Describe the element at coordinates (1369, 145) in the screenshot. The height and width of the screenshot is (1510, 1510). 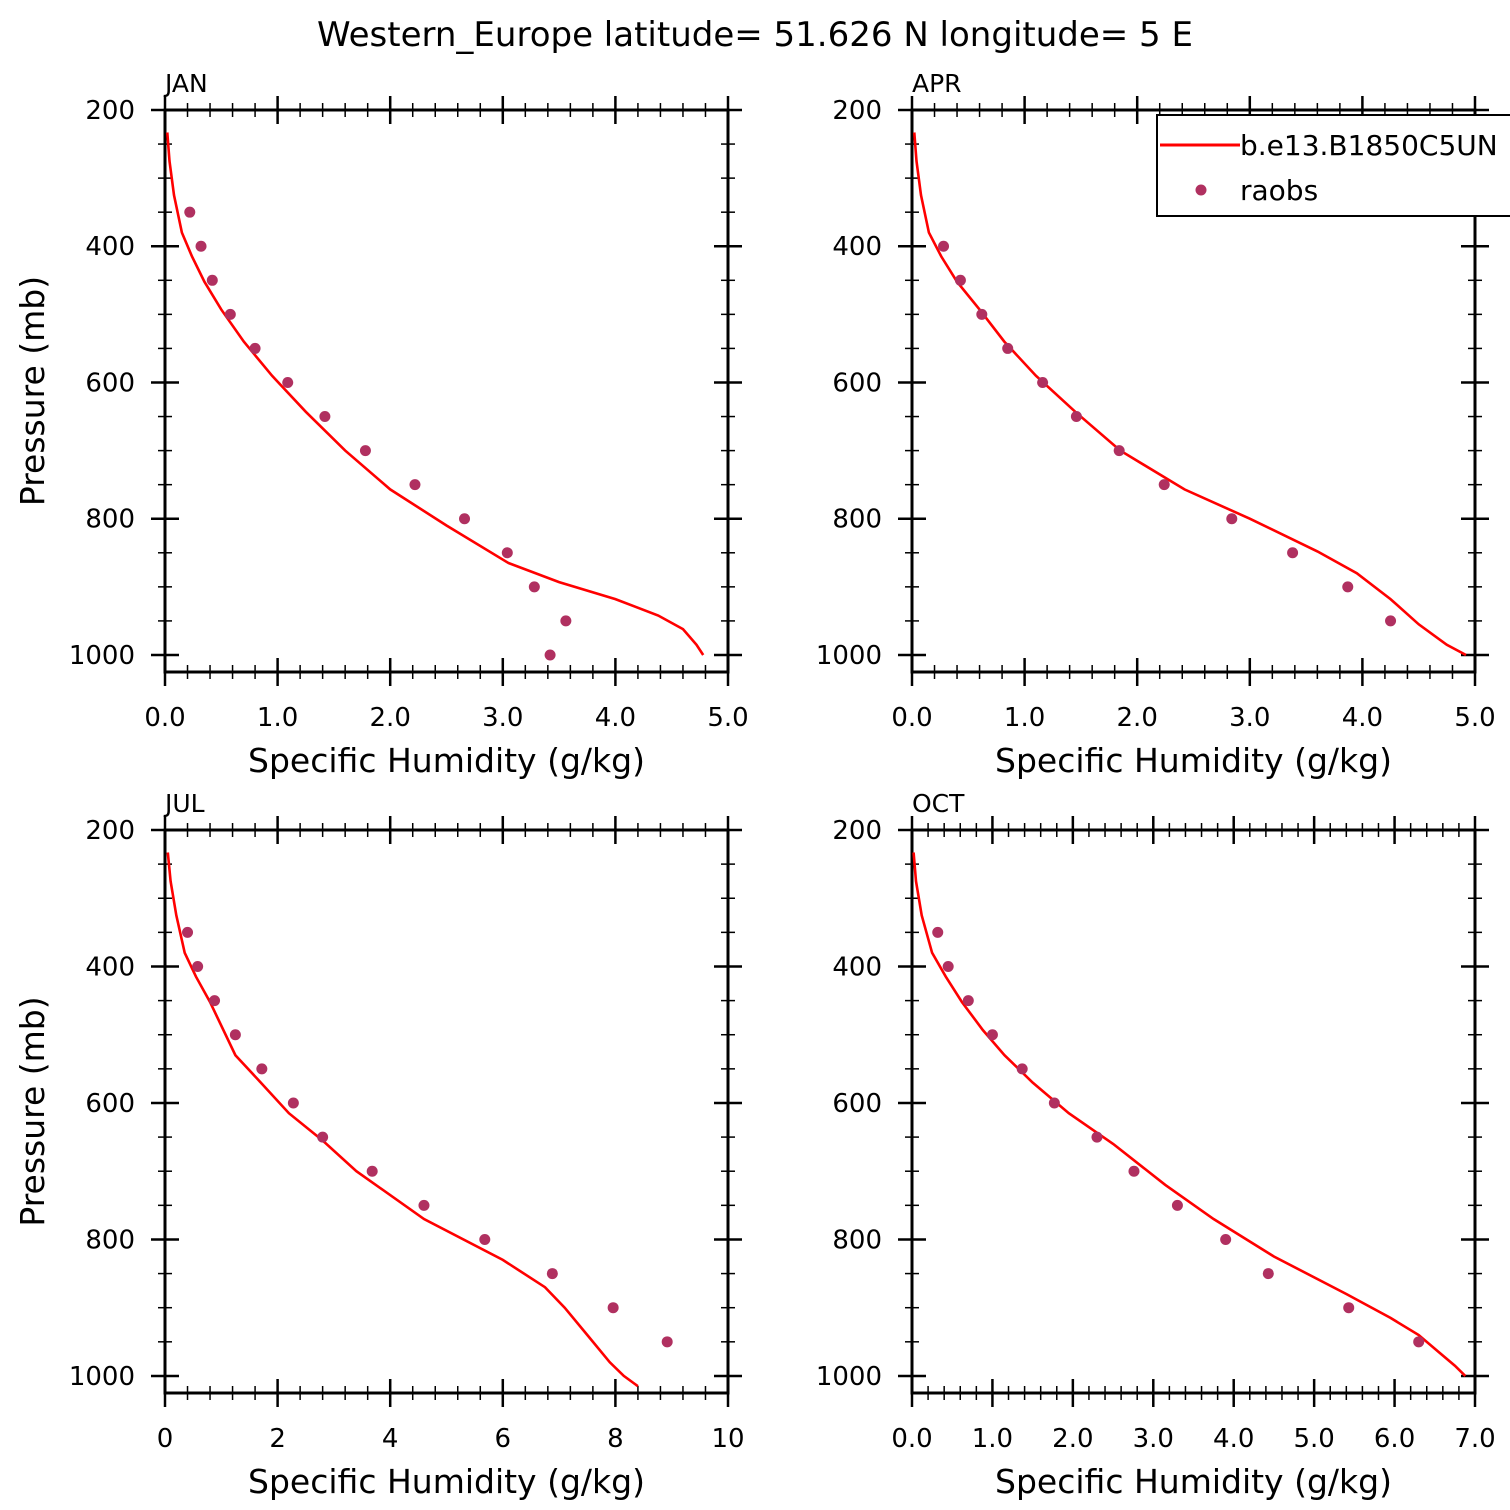
I see `legend-model-label: b.e13.B1850C5UN` at that location.